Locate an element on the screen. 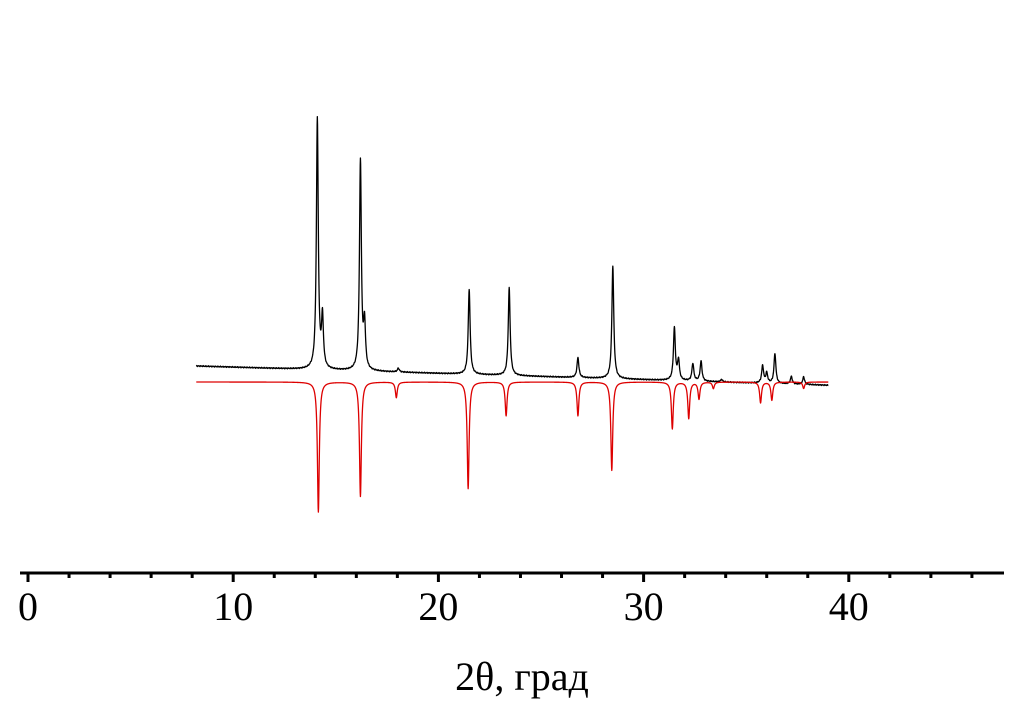 The width and height of the screenshot is (1016, 702). x-tick-label: 10 is located at coordinates (233, 606).